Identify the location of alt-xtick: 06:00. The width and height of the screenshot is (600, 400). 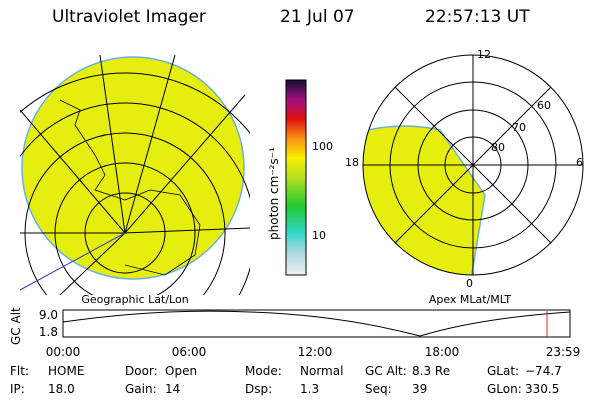
(189, 352).